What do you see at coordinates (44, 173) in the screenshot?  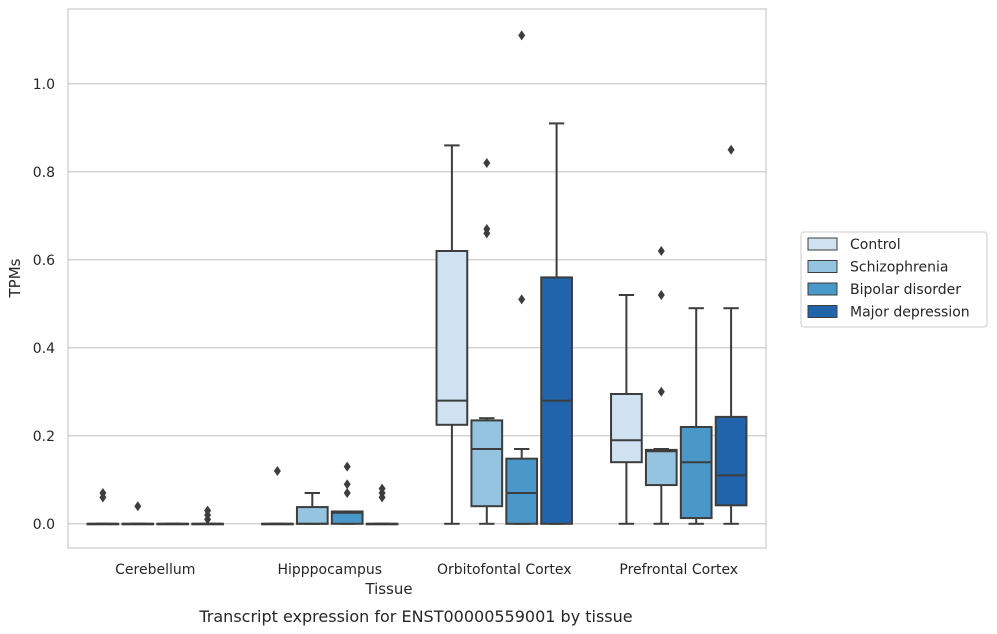 I see `y-tick-label: 0.8` at bounding box center [44, 173].